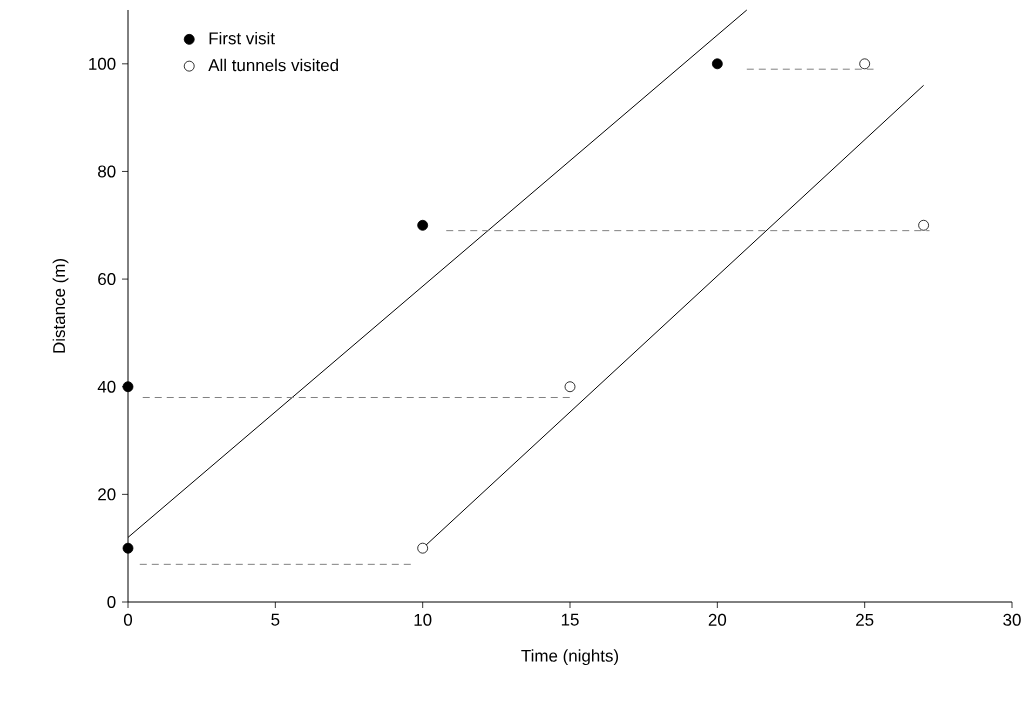 Image resolution: width=1032 pixels, height=719 pixels. What do you see at coordinates (111, 602) in the screenshot?
I see `y-tick-label: 0` at bounding box center [111, 602].